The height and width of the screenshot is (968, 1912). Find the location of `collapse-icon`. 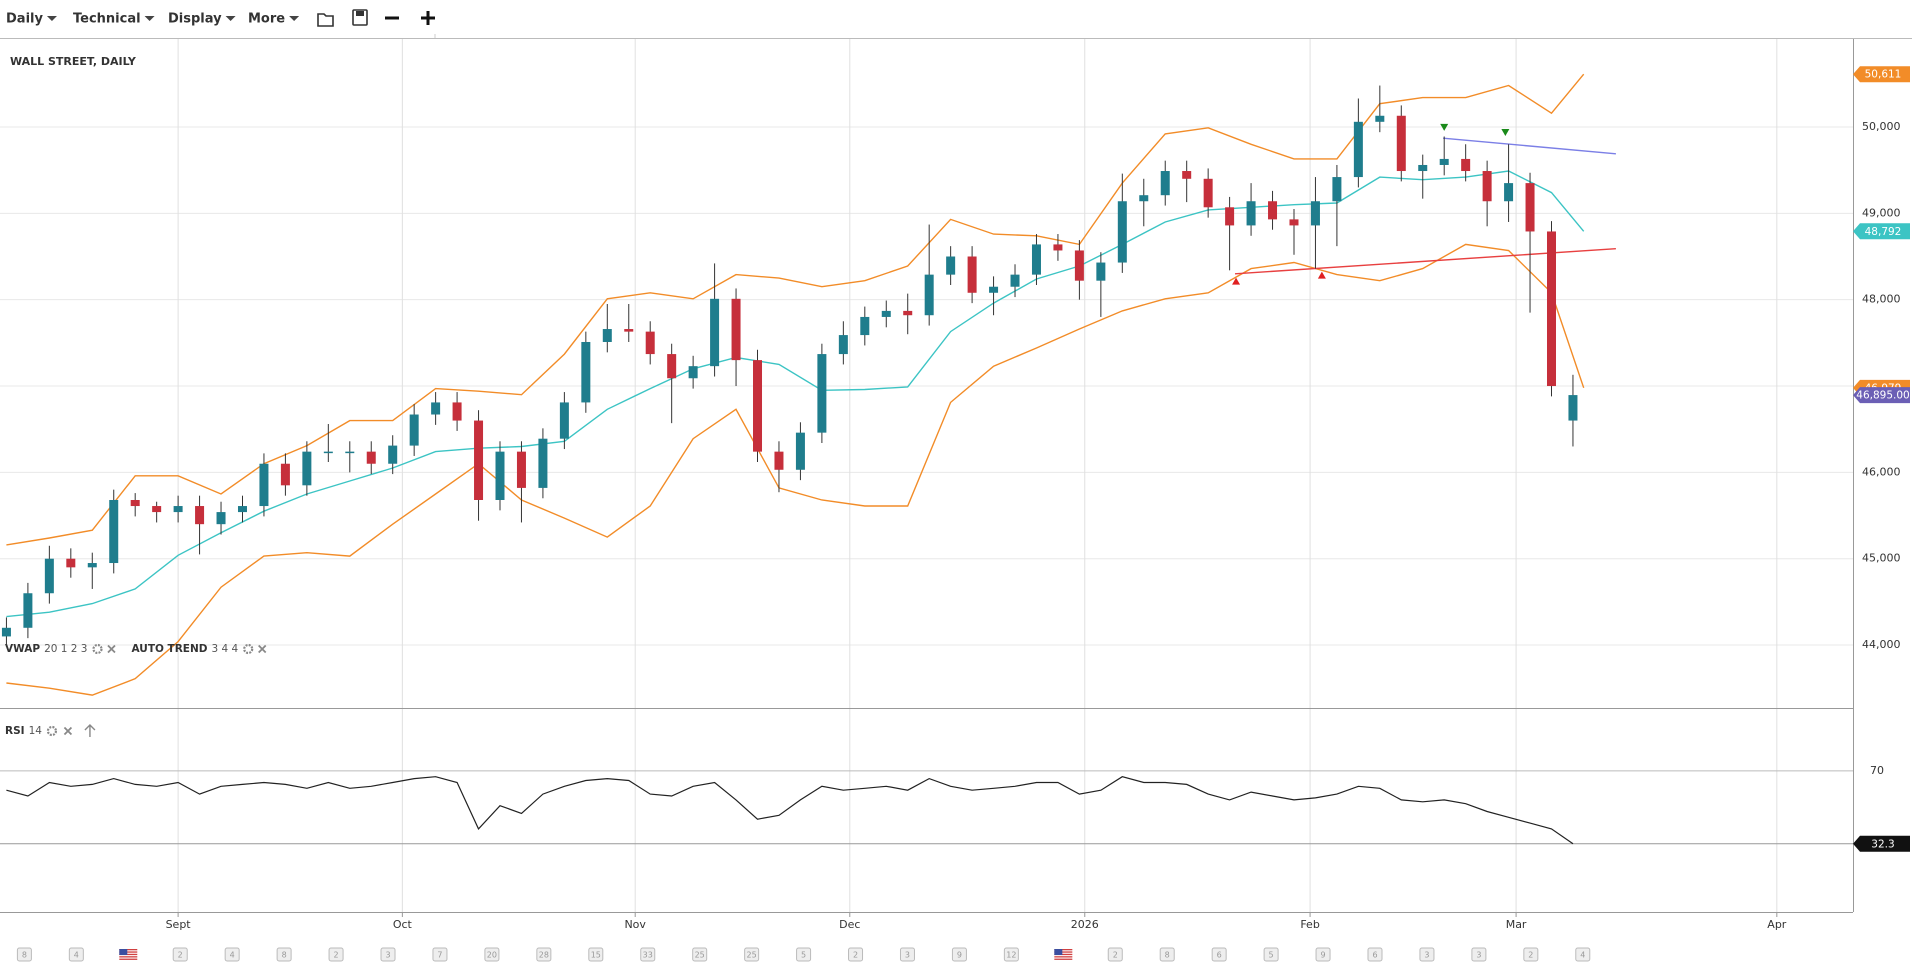

collapse-icon is located at coordinates (90, 730).